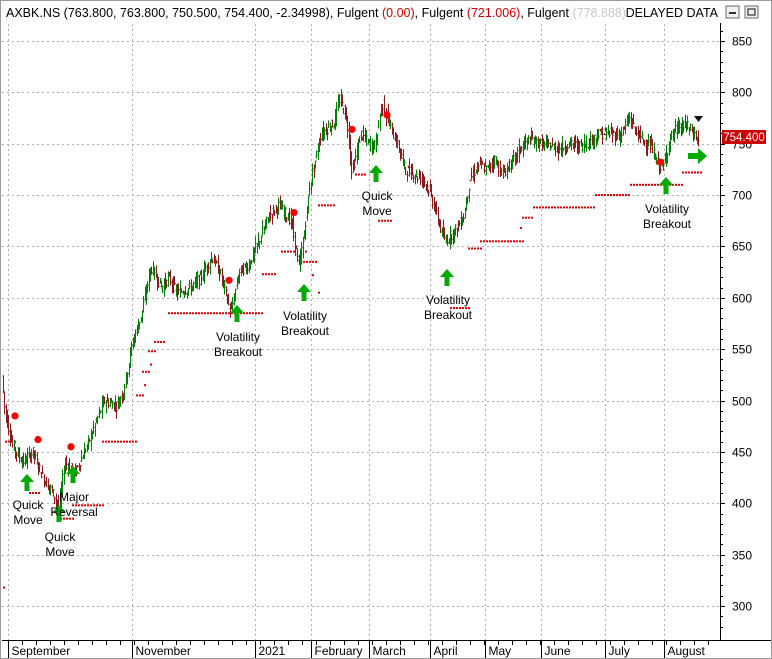 The width and height of the screenshot is (772, 659). Describe the element at coordinates (238, 352) in the screenshot. I see `signal-label: Breakout` at that location.